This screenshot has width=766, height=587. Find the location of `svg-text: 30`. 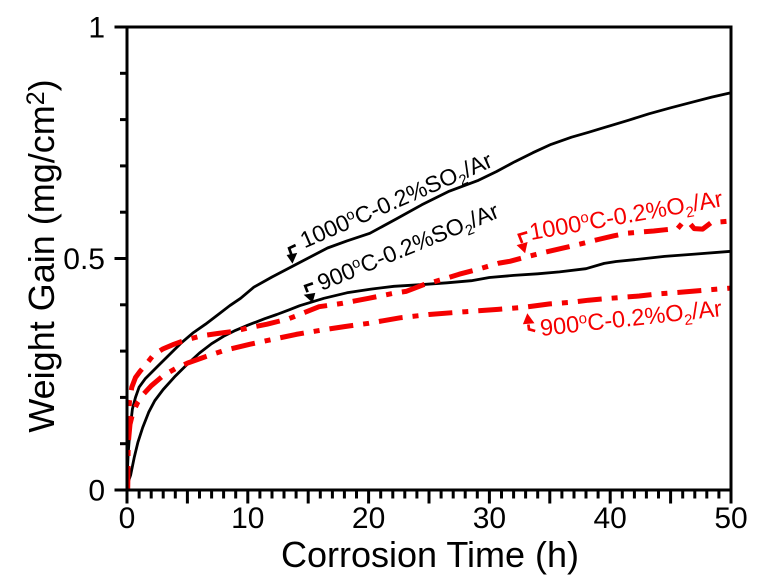

svg-text: 30 is located at coordinates (489, 518).